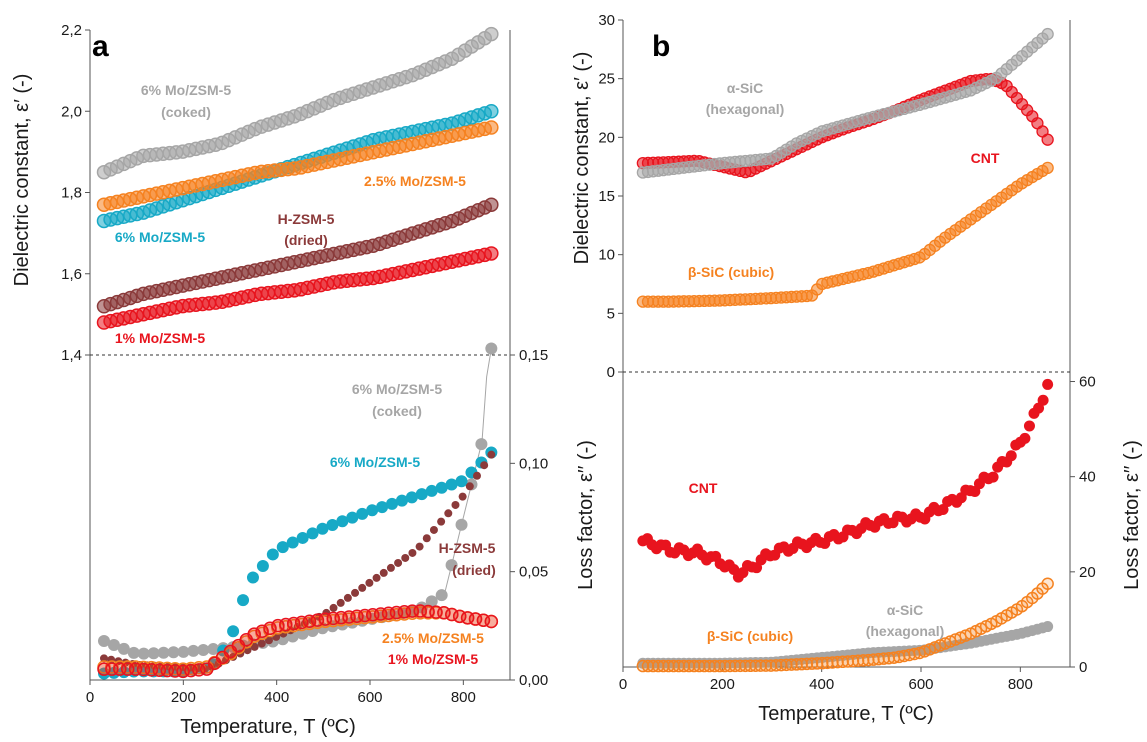  Describe the element at coordinates (433, 659) in the screenshot. I see `annotation-a-loss-1mo: 1% Mo/ZSM-5` at that location.